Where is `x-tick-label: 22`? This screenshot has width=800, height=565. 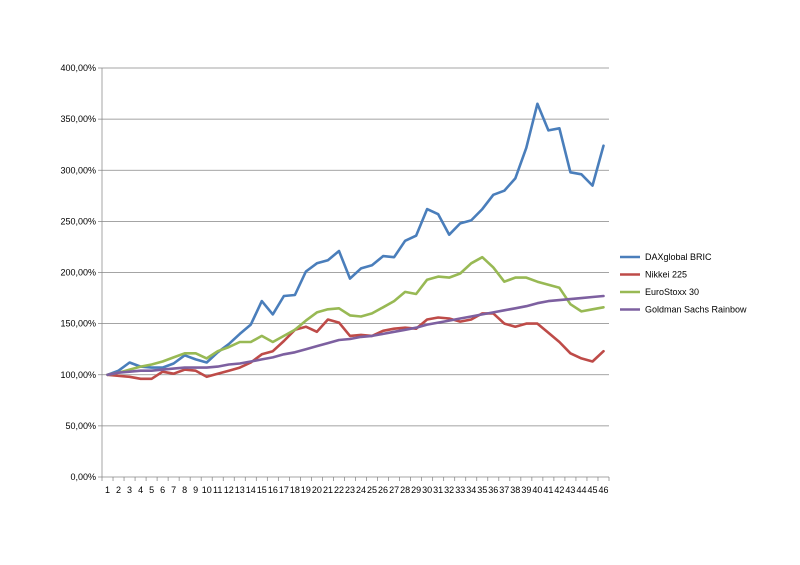 x-tick-label: 22 is located at coordinates (339, 490).